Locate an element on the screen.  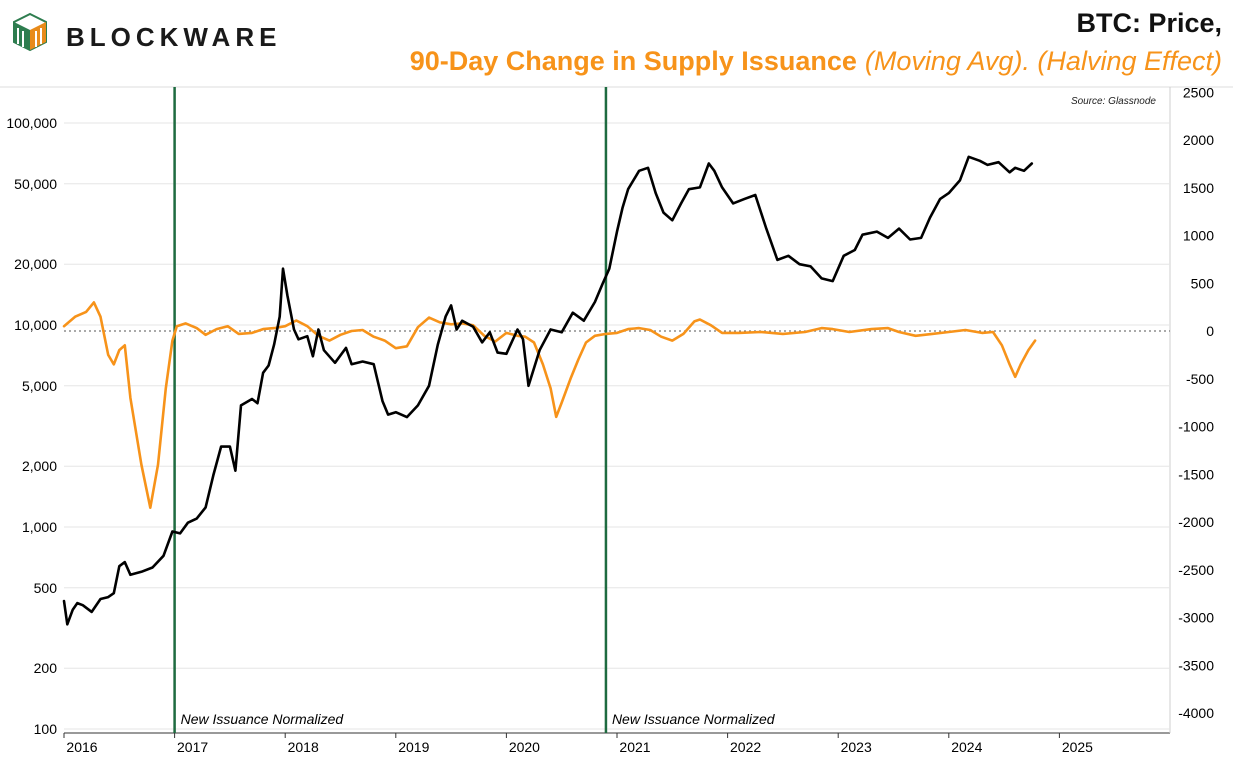
right-tick-label: 2000 is located at coordinates (1198, 140).